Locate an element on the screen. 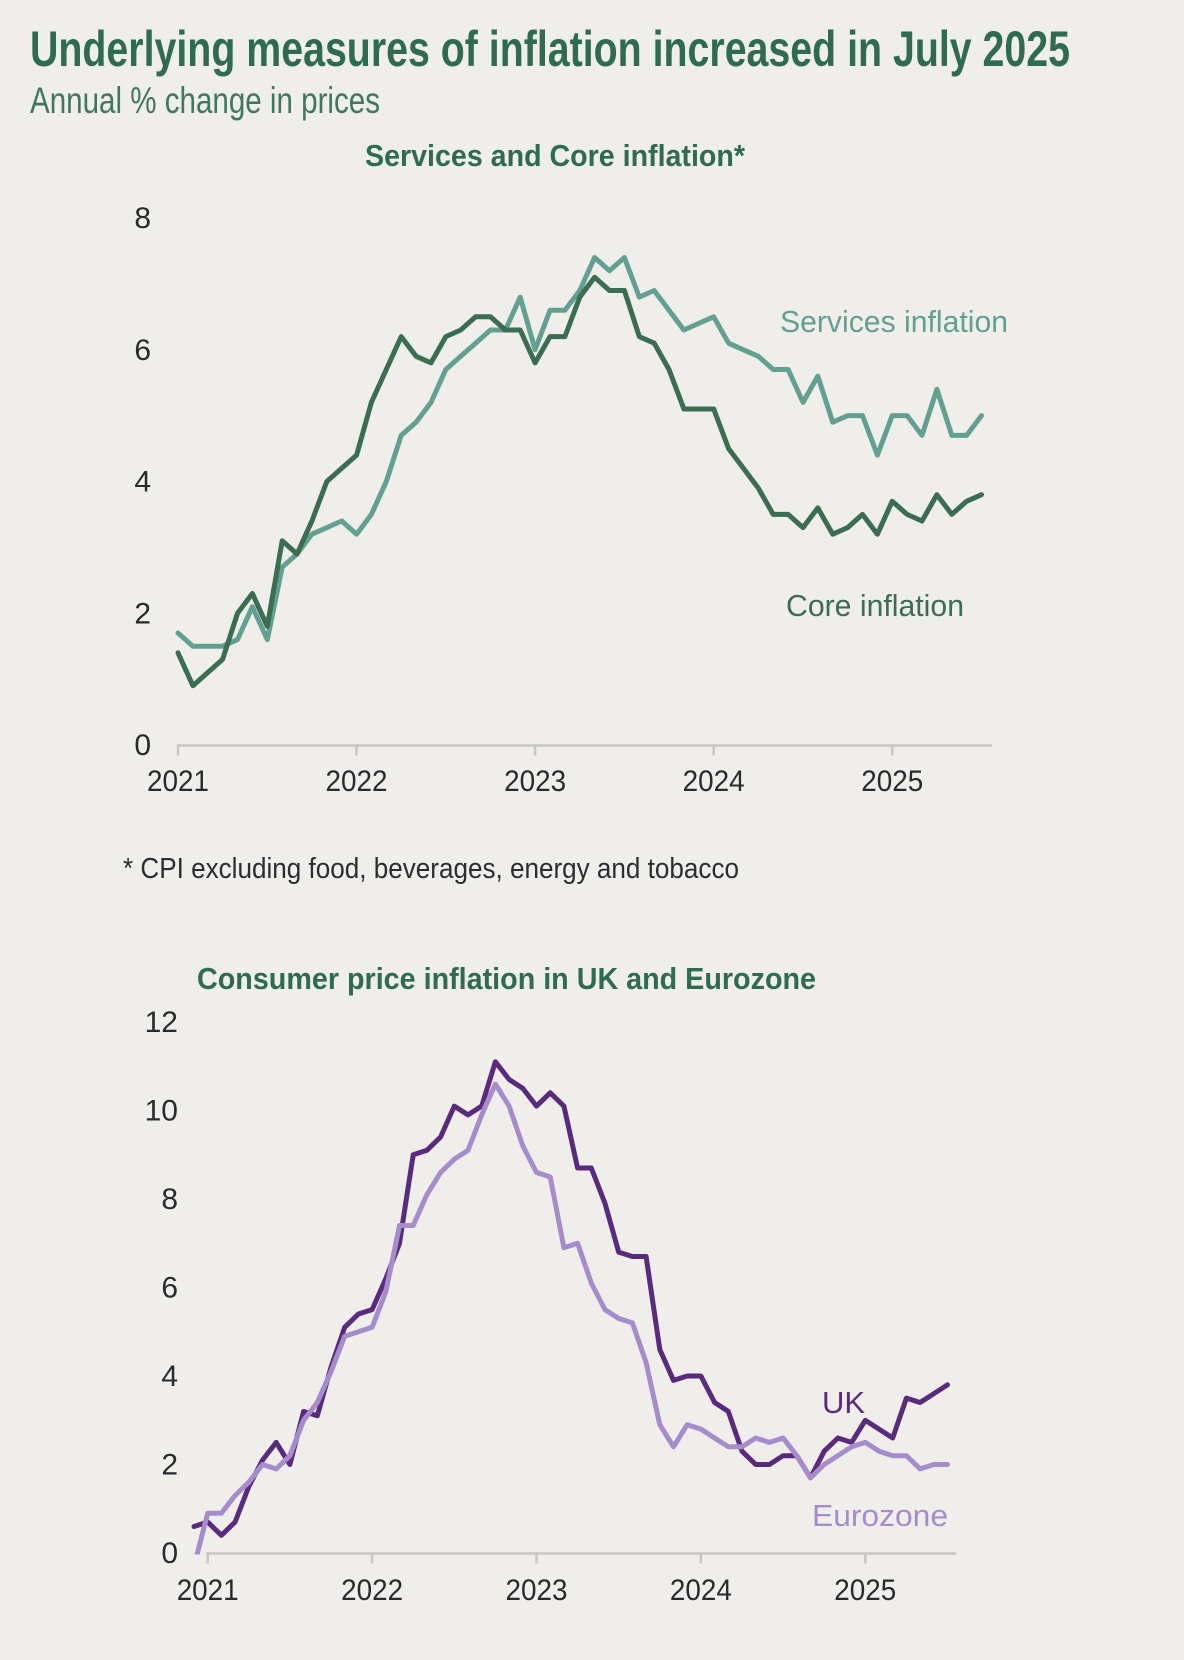  series-label-uk: UK is located at coordinates (843, 1402).